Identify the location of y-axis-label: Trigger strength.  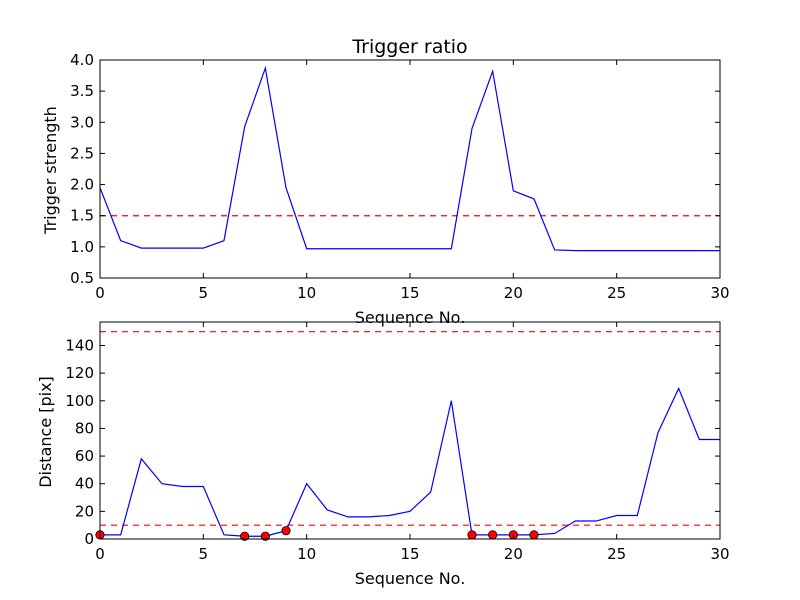
(50, 170).